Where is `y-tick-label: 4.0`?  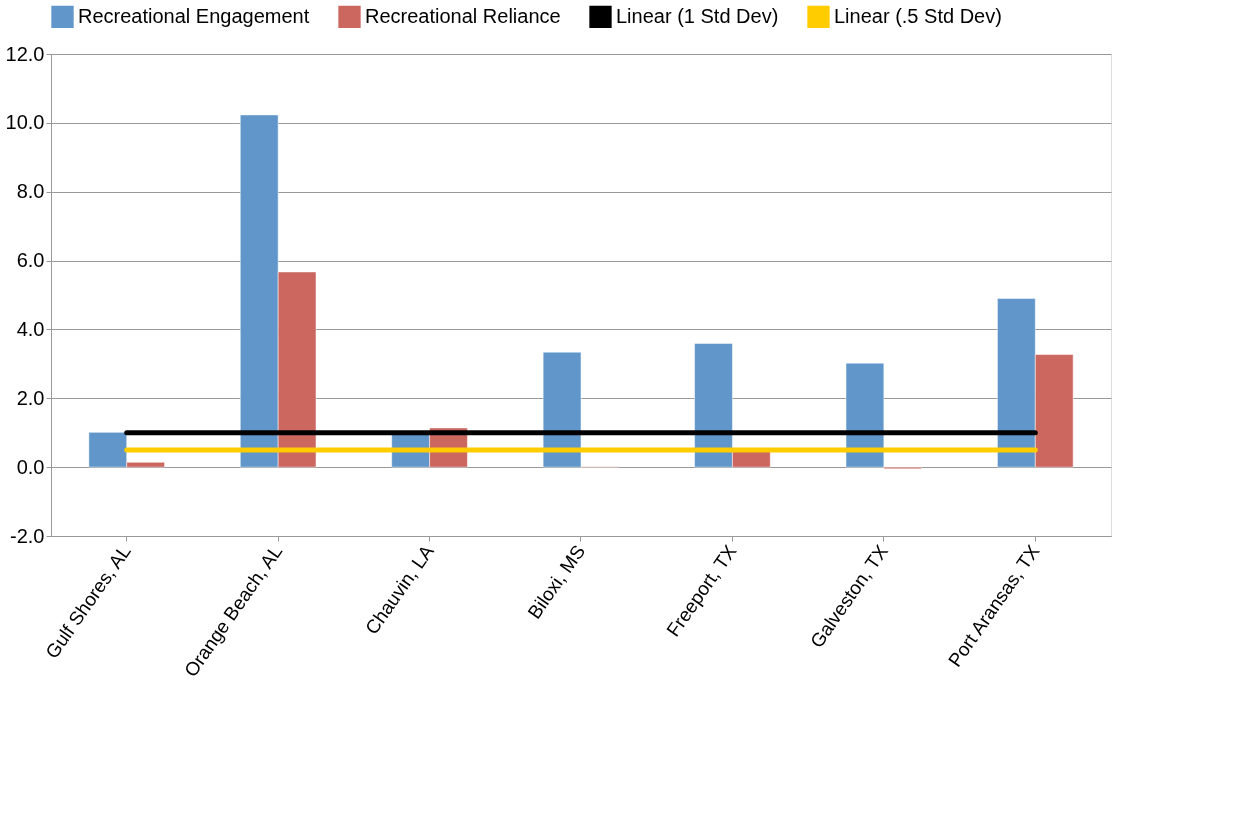
y-tick-label: 4.0 is located at coordinates (30, 328).